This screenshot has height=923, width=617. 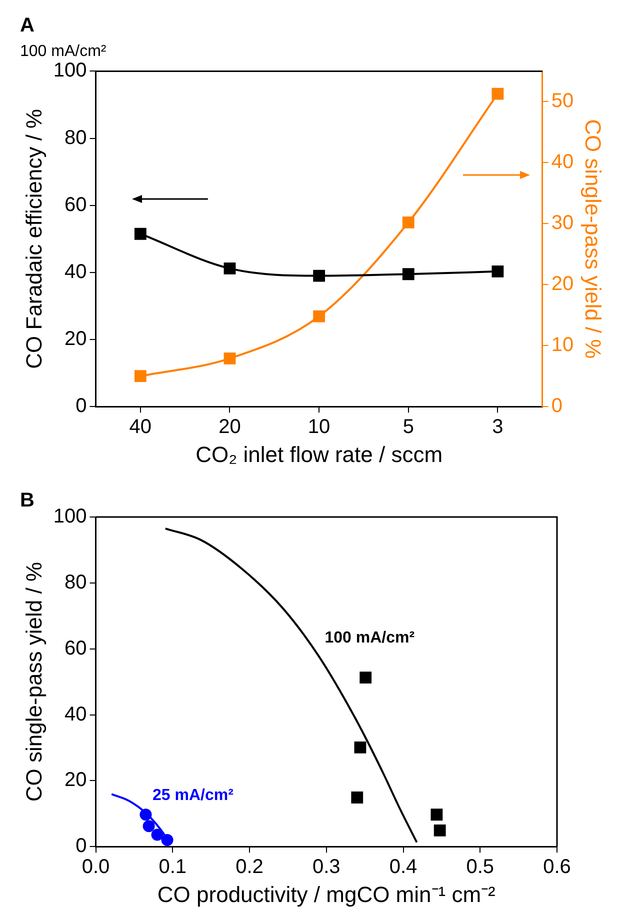 I want to click on series-label: 100 mA/cm², so click(x=369, y=637).